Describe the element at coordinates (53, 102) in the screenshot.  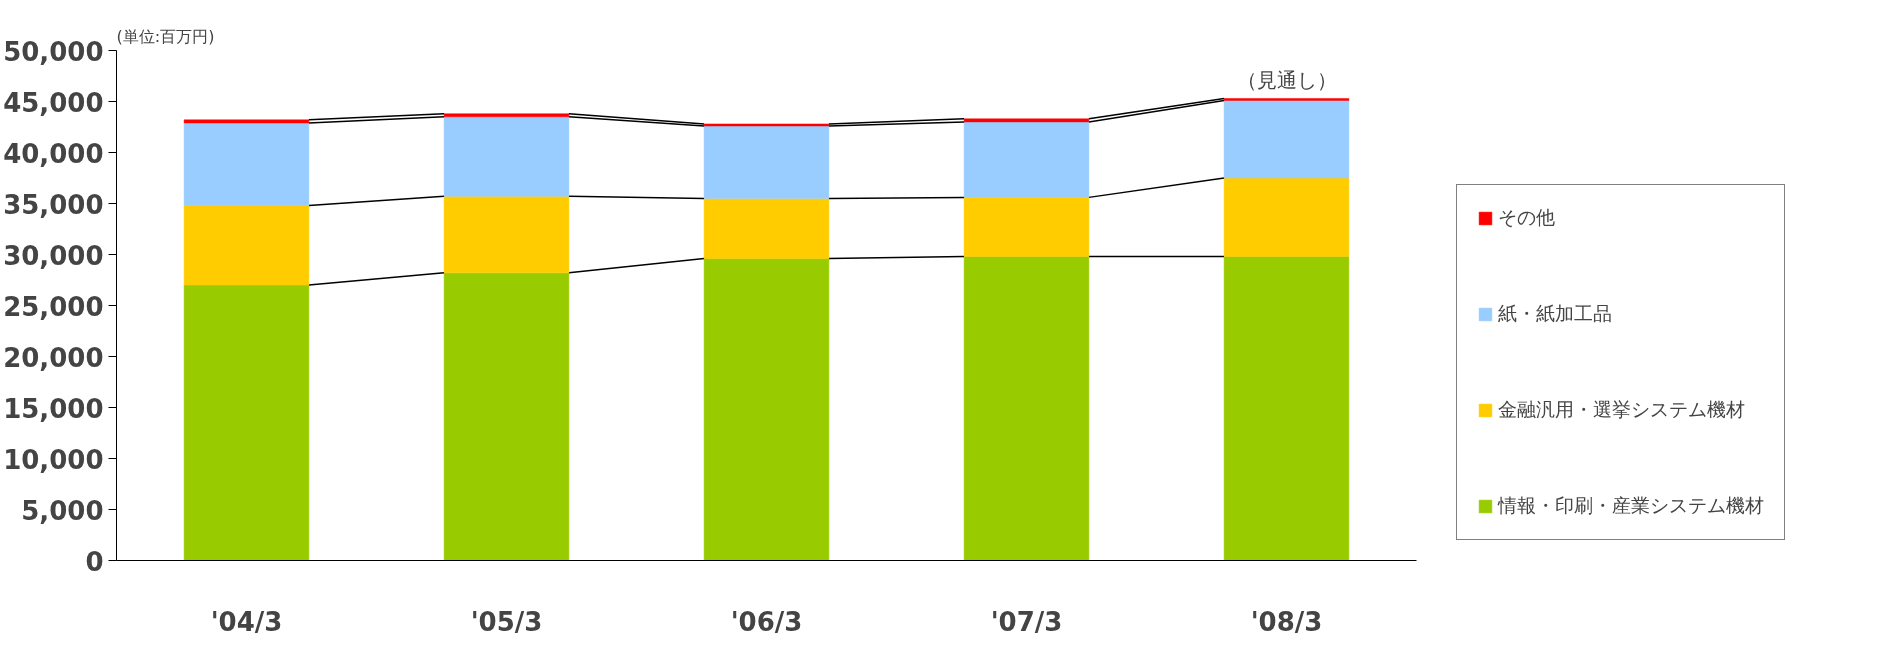
I see `y-tick-label: 45,000` at that location.